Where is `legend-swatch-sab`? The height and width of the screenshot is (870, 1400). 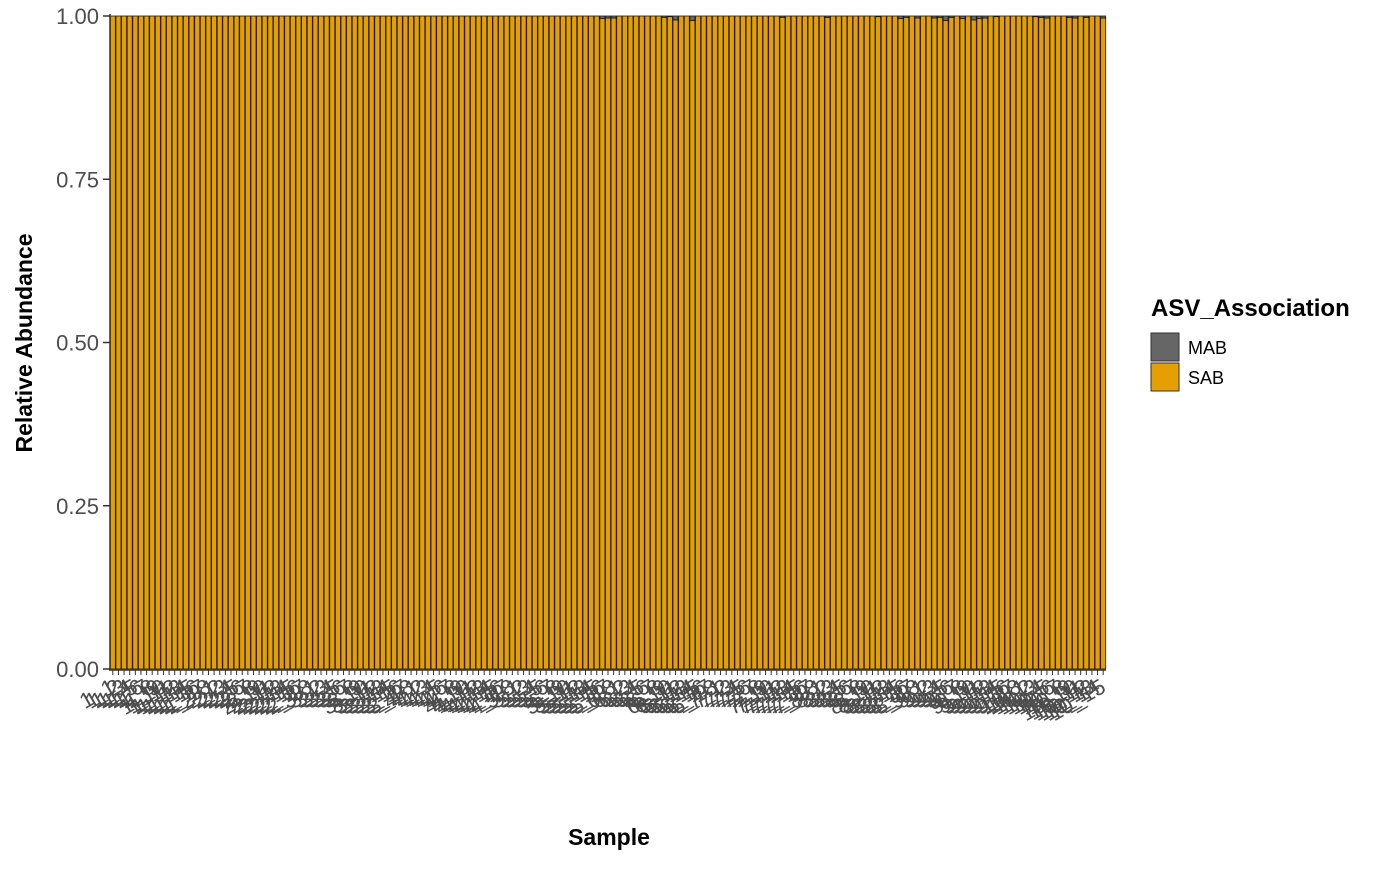 legend-swatch-sab is located at coordinates (1165, 377).